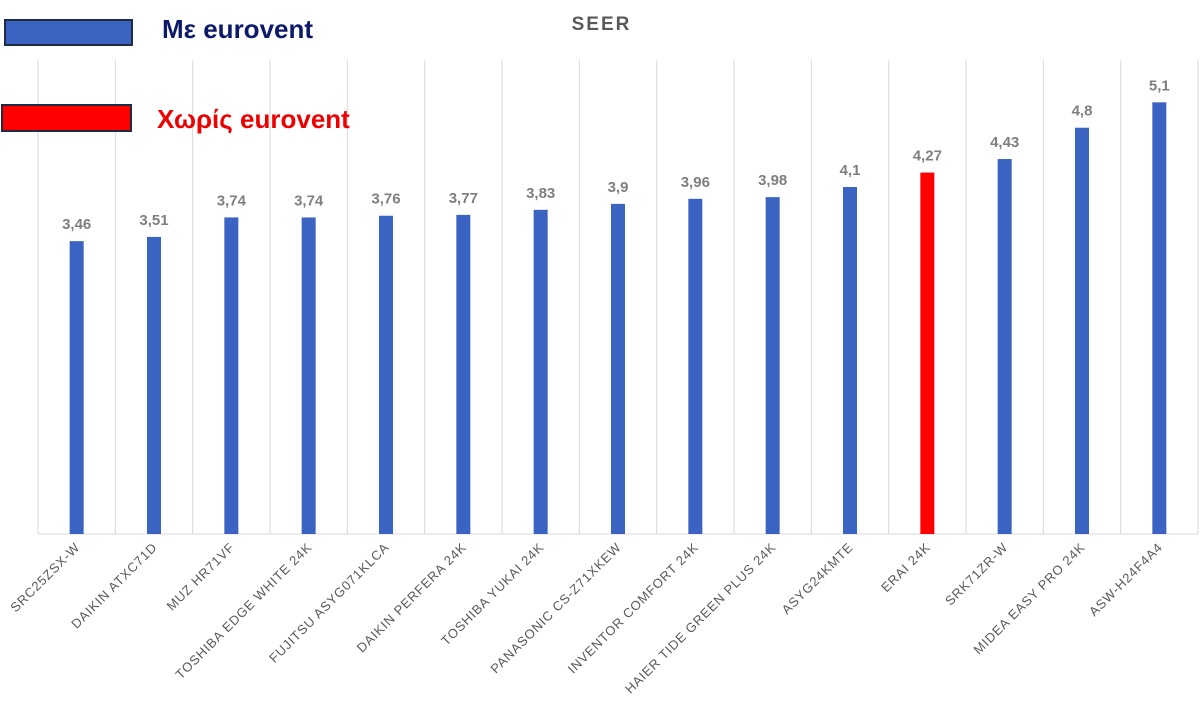 The width and height of the screenshot is (1203, 710). Describe the element at coordinates (976, 574) in the screenshot. I see `category-label-12: SRK71ZR-W` at that location.